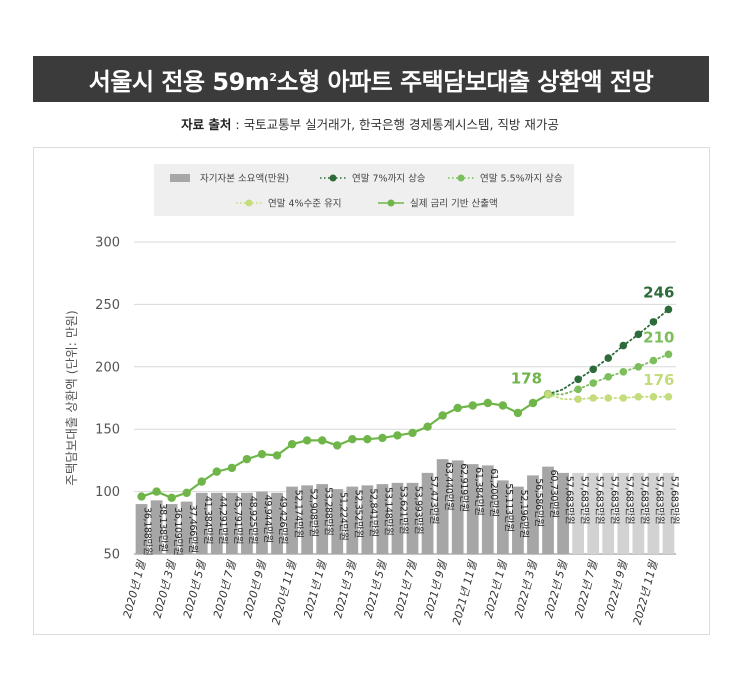 Image resolution: width=740 pixels, height=680 pixels. What do you see at coordinates (225, 589) in the screenshot?
I see `x-tick-label-3: 2020년 7월` at bounding box center [225, 589].